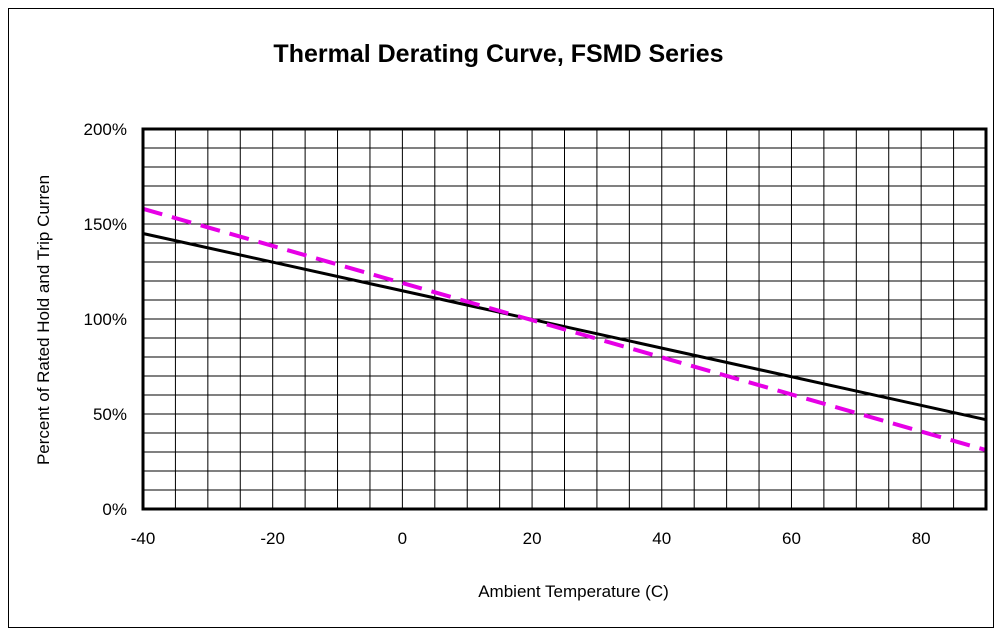 The image size is (997, 628). I want to click on chart-title: Thermal Derating Curve, FSMD Series, so click(498, 54).